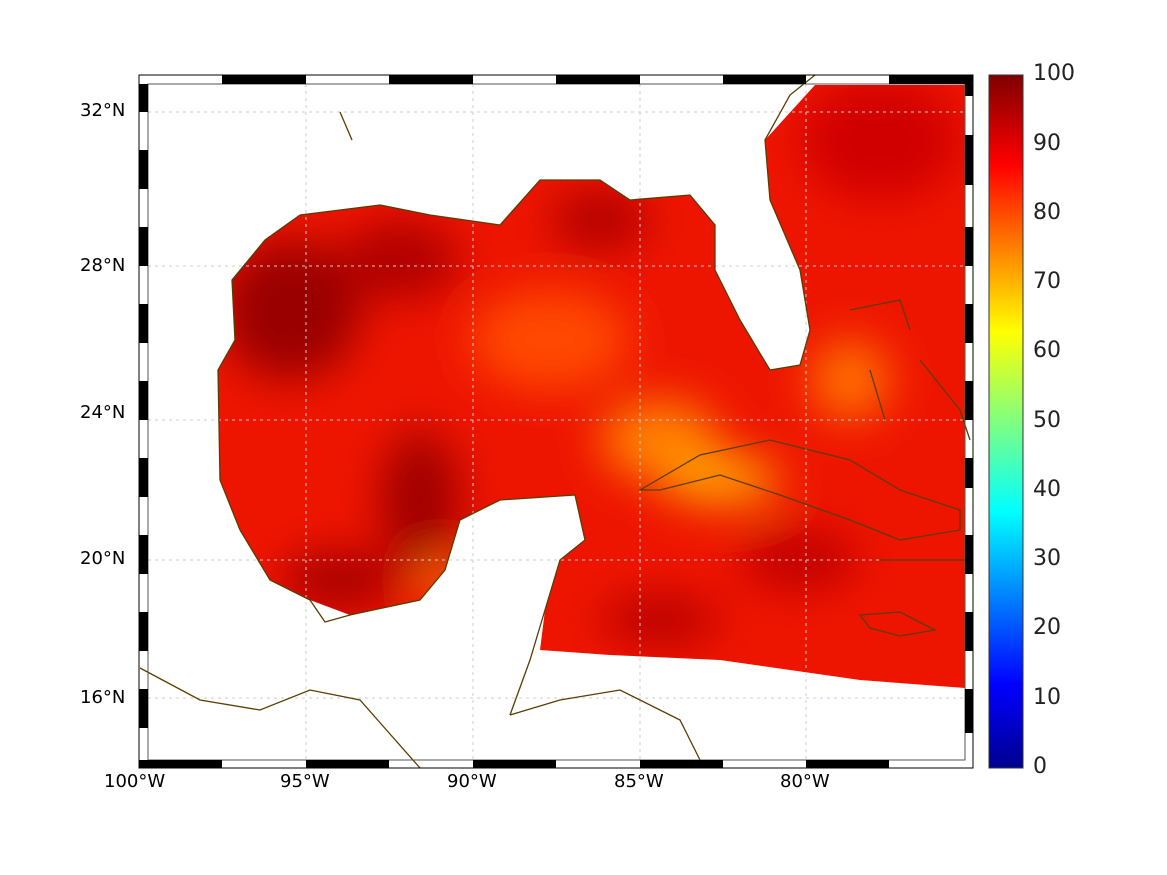  Describe the element at coordinates (898, 624) in the screenshot. I see `jamaica-outline` at that location.